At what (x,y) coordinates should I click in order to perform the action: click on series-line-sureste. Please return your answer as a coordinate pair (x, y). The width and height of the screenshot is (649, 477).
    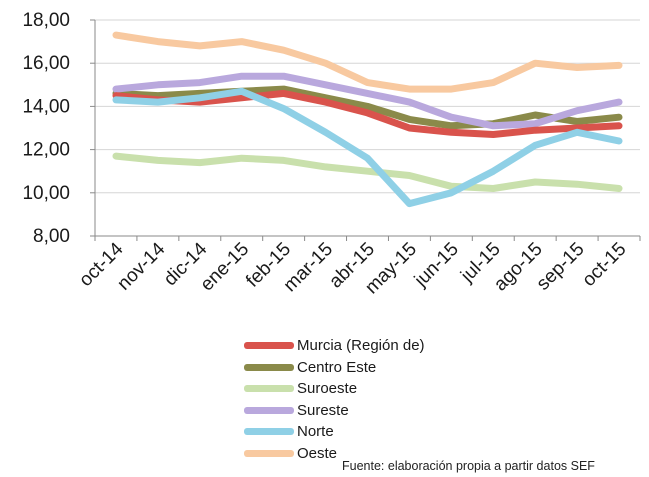
    Looking at the image, I should click on (367, 101).